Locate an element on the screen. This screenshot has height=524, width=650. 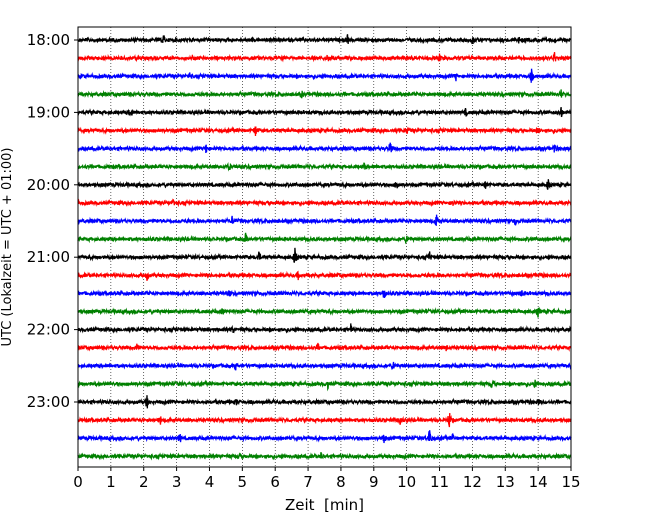
trace-1945 is located at coordinates (324, 167).